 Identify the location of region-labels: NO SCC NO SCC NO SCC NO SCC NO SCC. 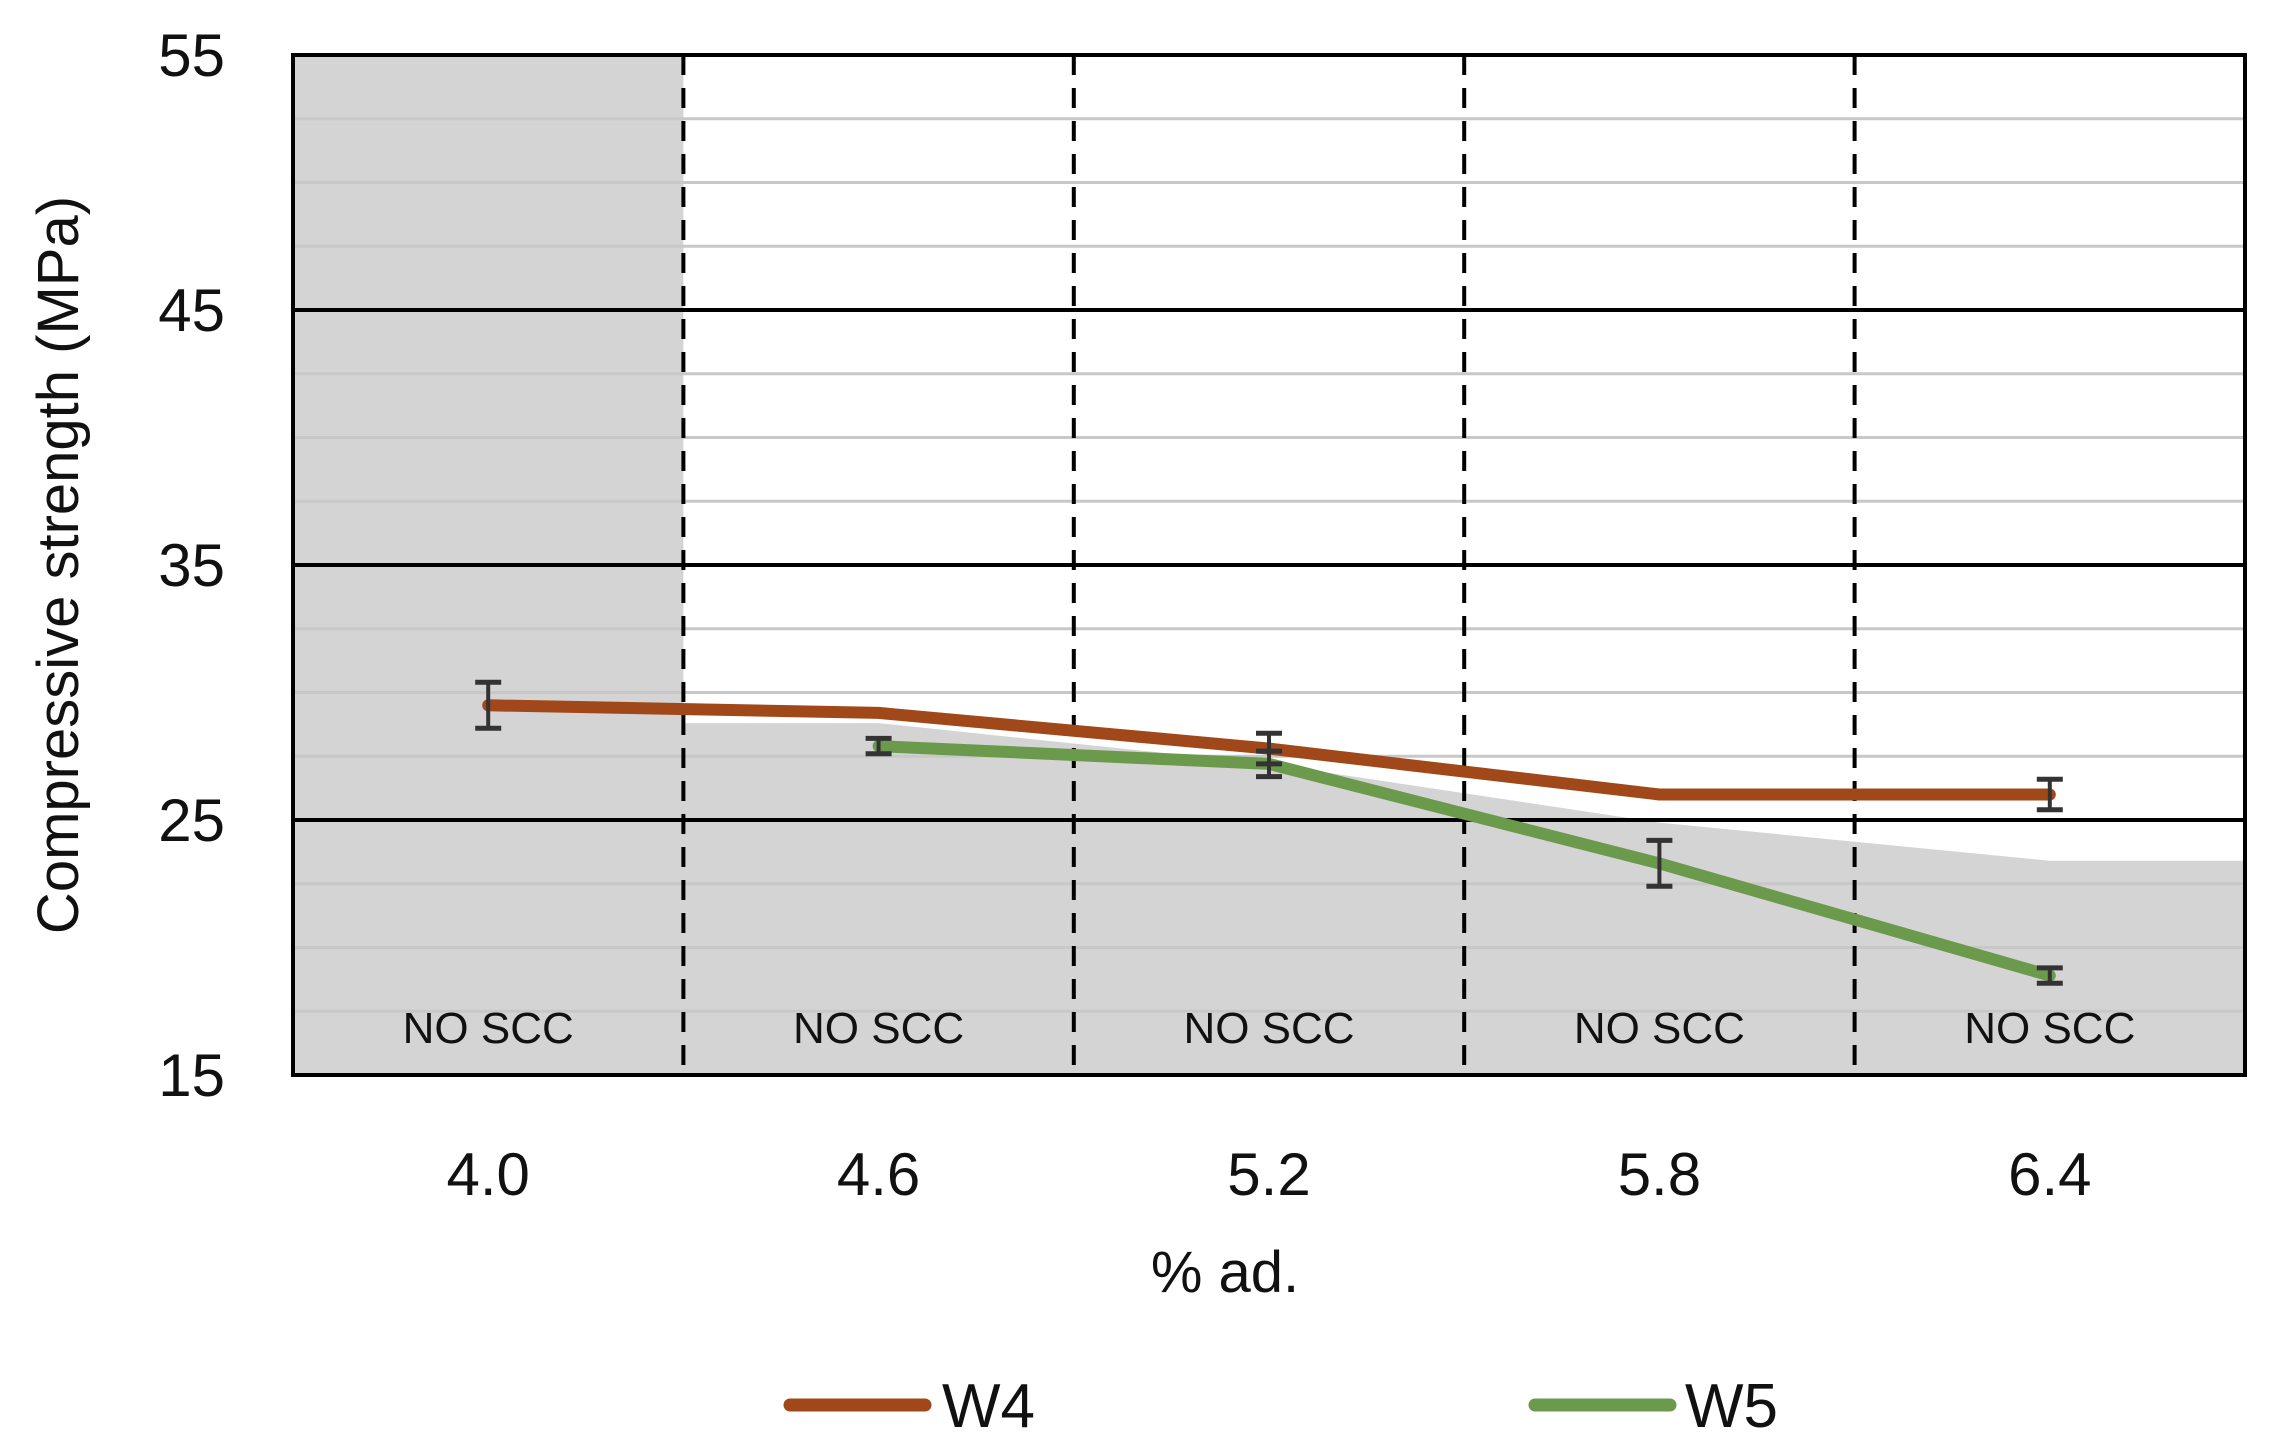
(1269, 1028).